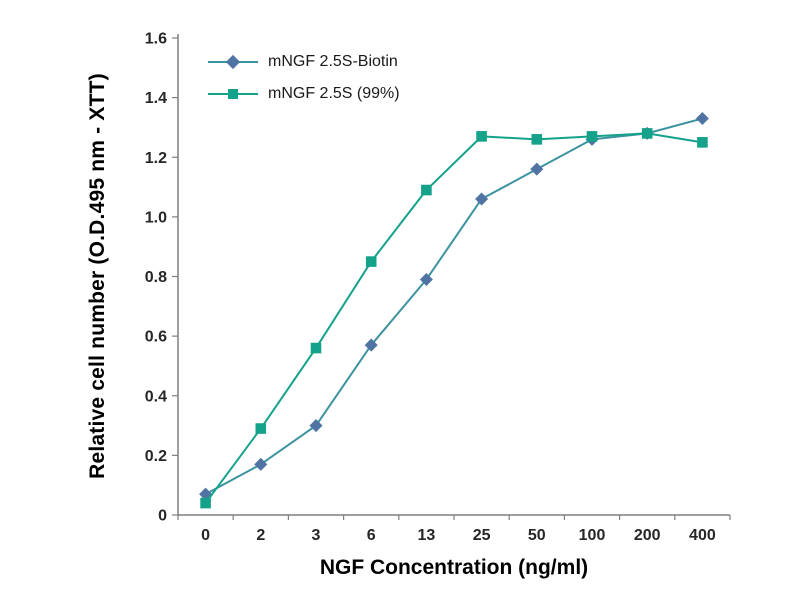 This screenshot has height=600, width=800. What do you see at coordinates (97, 276) in the screenshot?
I see `y-axis-title: Relative cell number (O.D.495 nm - XTT)` at bounding box center [97, 276].